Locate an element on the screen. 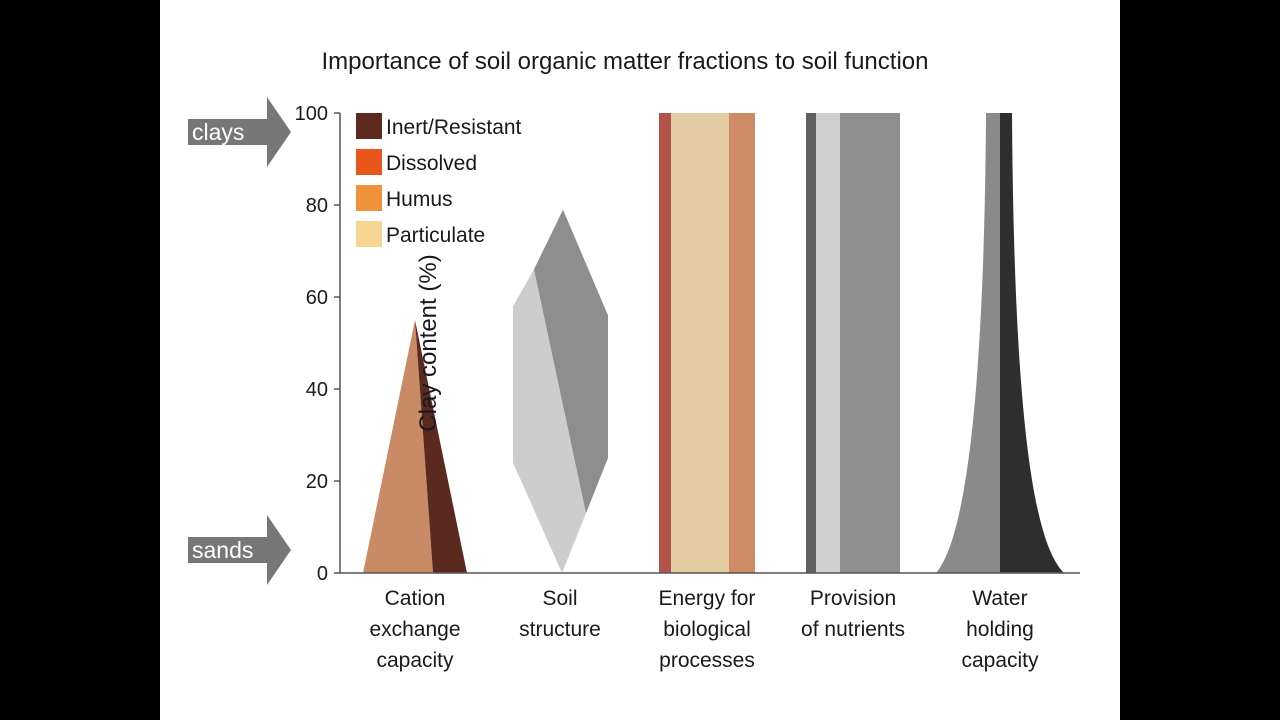  y-tick-label: 0 is located at coordinates (322, 574).